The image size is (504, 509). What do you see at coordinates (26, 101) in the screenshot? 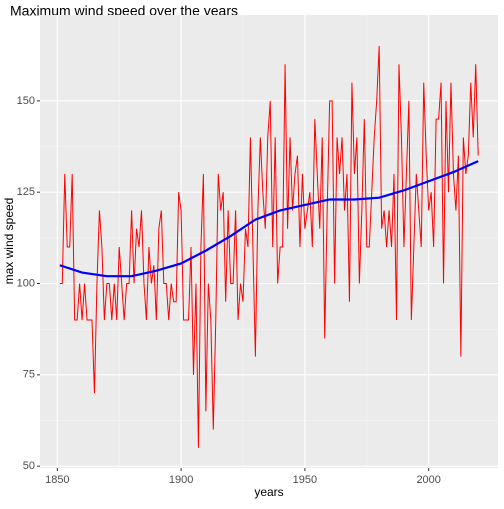
I see `y-tick-label: 150` at bounding box center [26, 101].